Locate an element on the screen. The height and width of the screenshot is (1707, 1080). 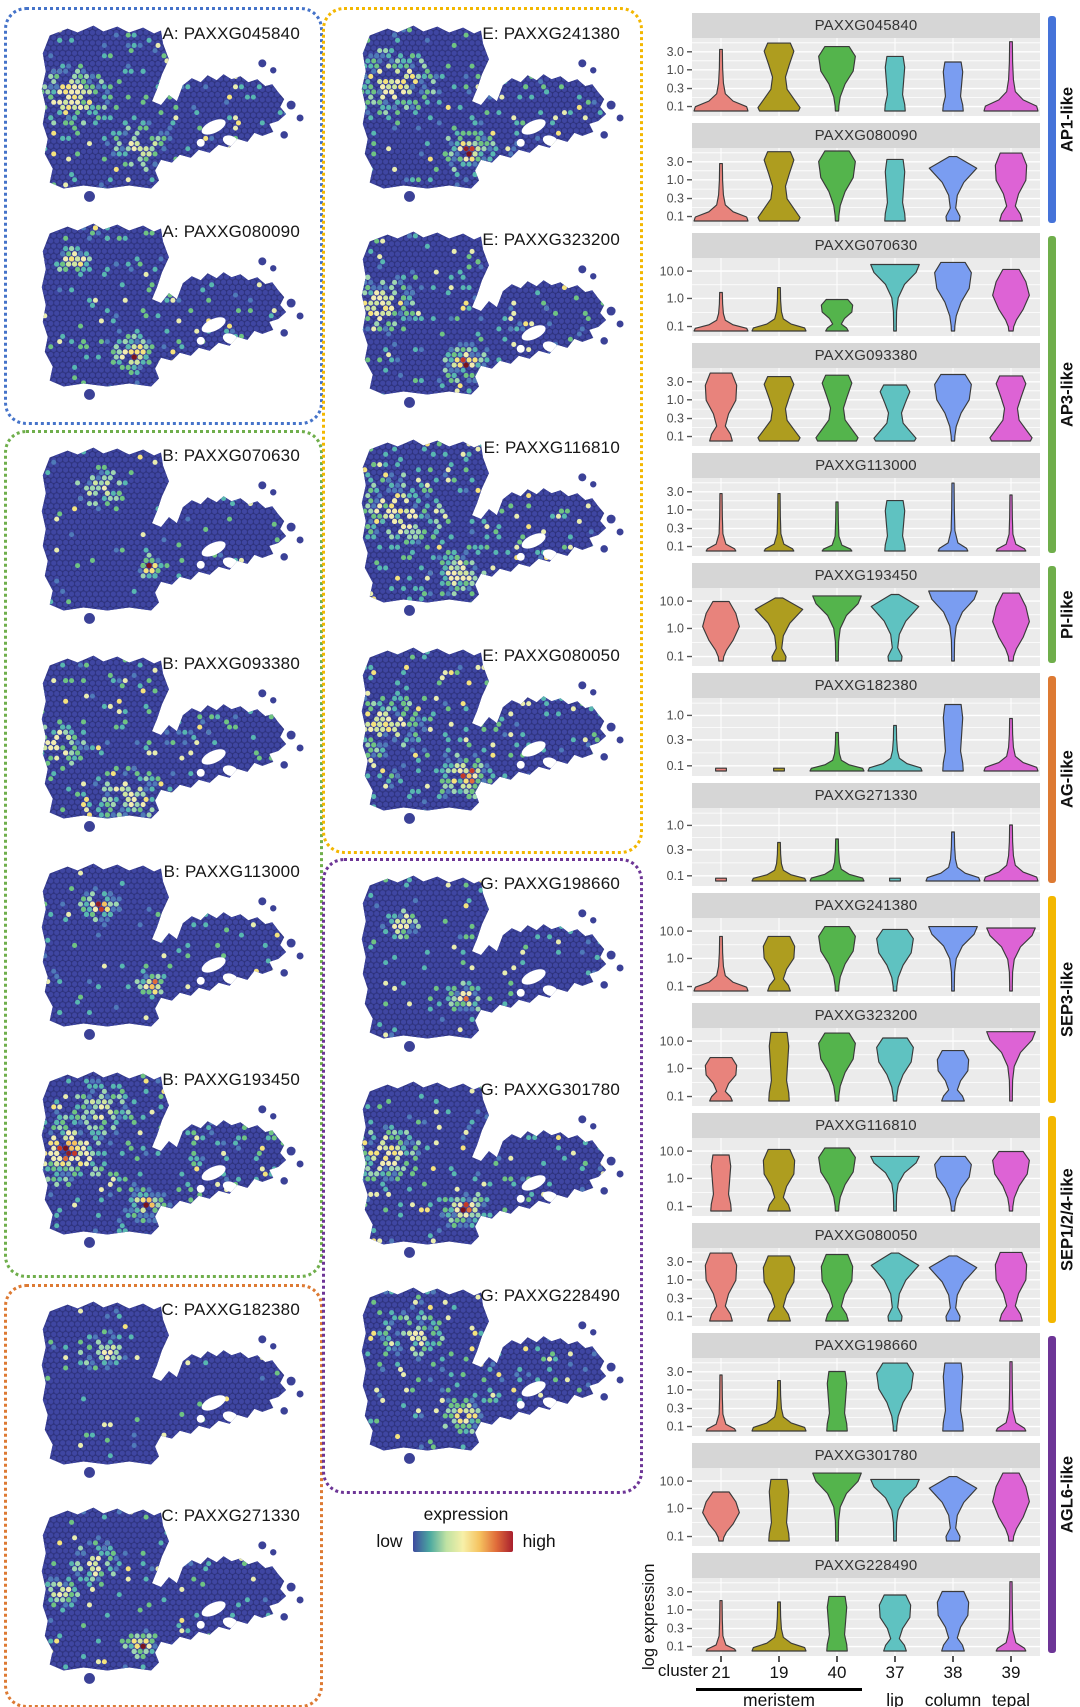
cluster-label: 37 is located at coordinates (895, 1672).